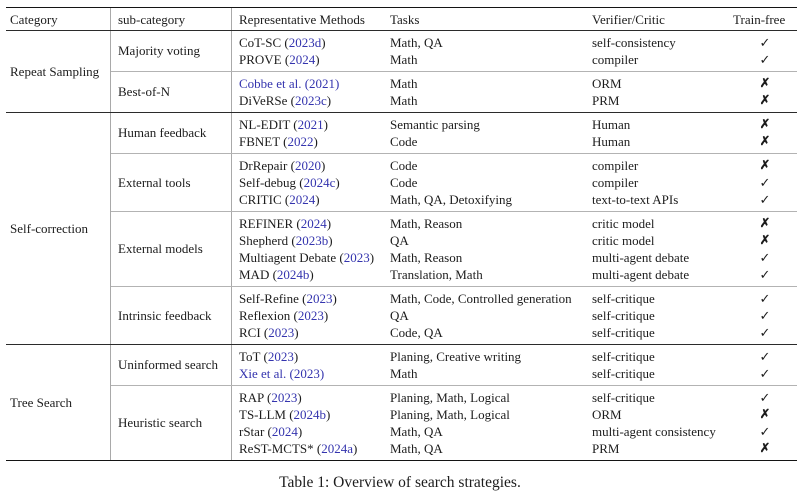 The image size is (800, 497). Describe the element at coordinates (514, 165) in the screenshot. I see `table-row: DrRepair (2020) Code compiler ✗` at that location.